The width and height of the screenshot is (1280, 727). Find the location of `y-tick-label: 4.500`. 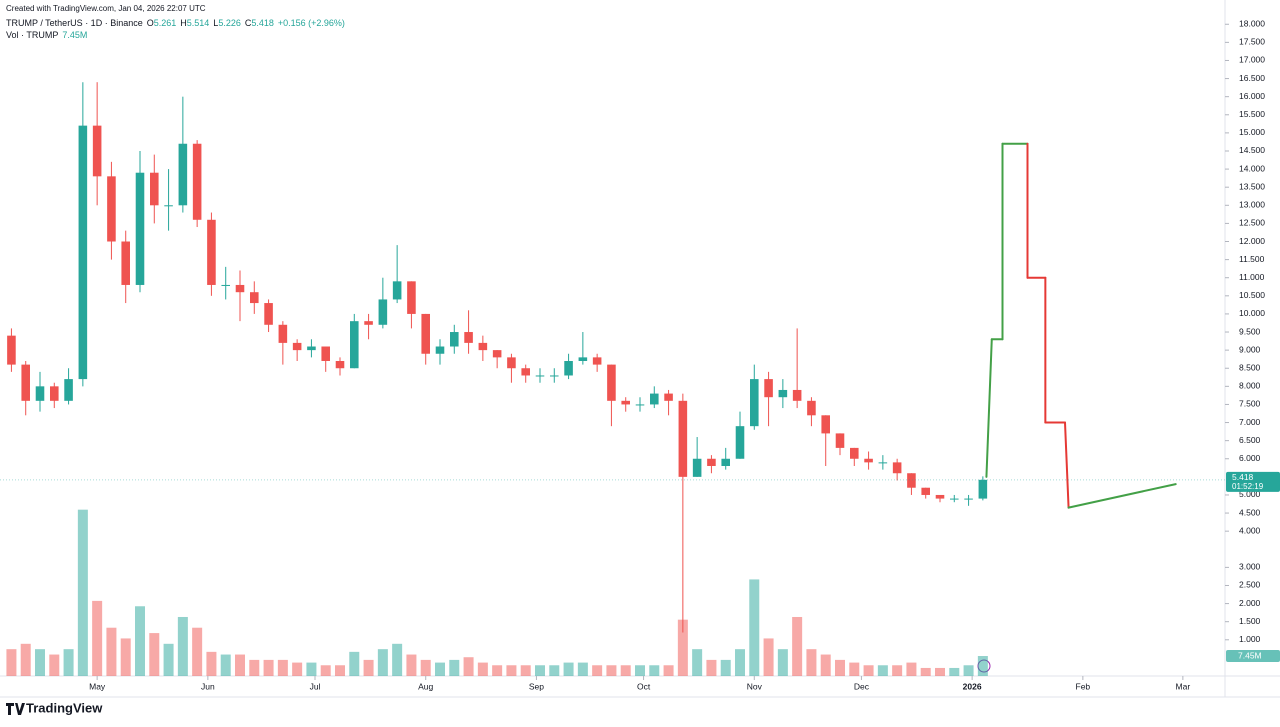

y-tick-label: 4.500 is located at coordinates (1250, 512).